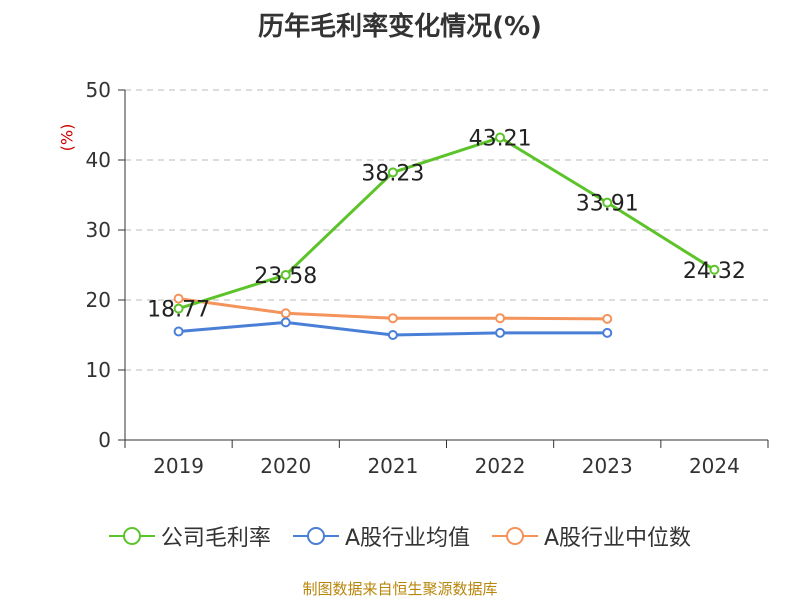 This screenshot has height=600, width=800. Describe the element at coordinates (104, 440) in the screenshot. I see `y-tick-label: 0` at that location.